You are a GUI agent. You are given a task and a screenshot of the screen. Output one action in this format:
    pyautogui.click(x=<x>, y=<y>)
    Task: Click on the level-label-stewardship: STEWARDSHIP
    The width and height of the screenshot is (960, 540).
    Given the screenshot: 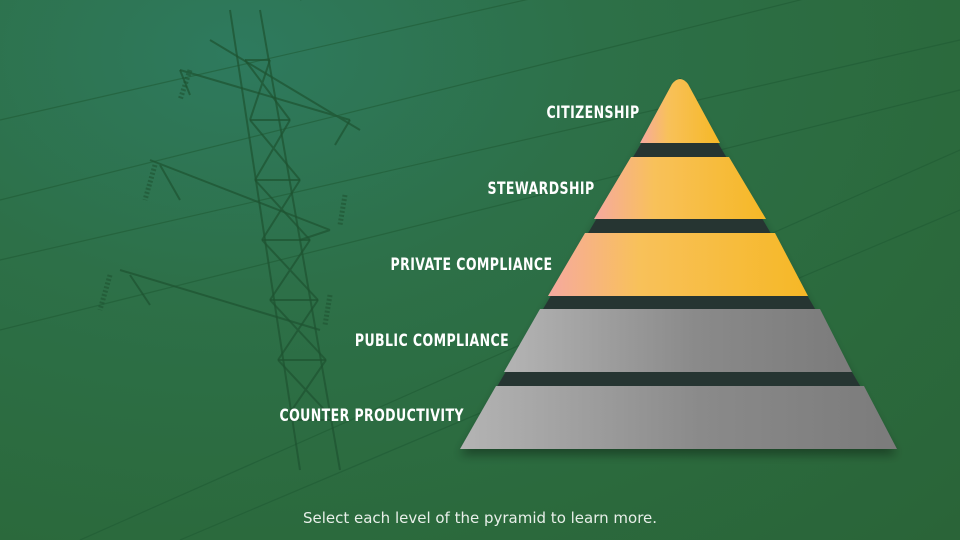 What is the action you would take?
    pyautogui.click(x=541, y=189)
    